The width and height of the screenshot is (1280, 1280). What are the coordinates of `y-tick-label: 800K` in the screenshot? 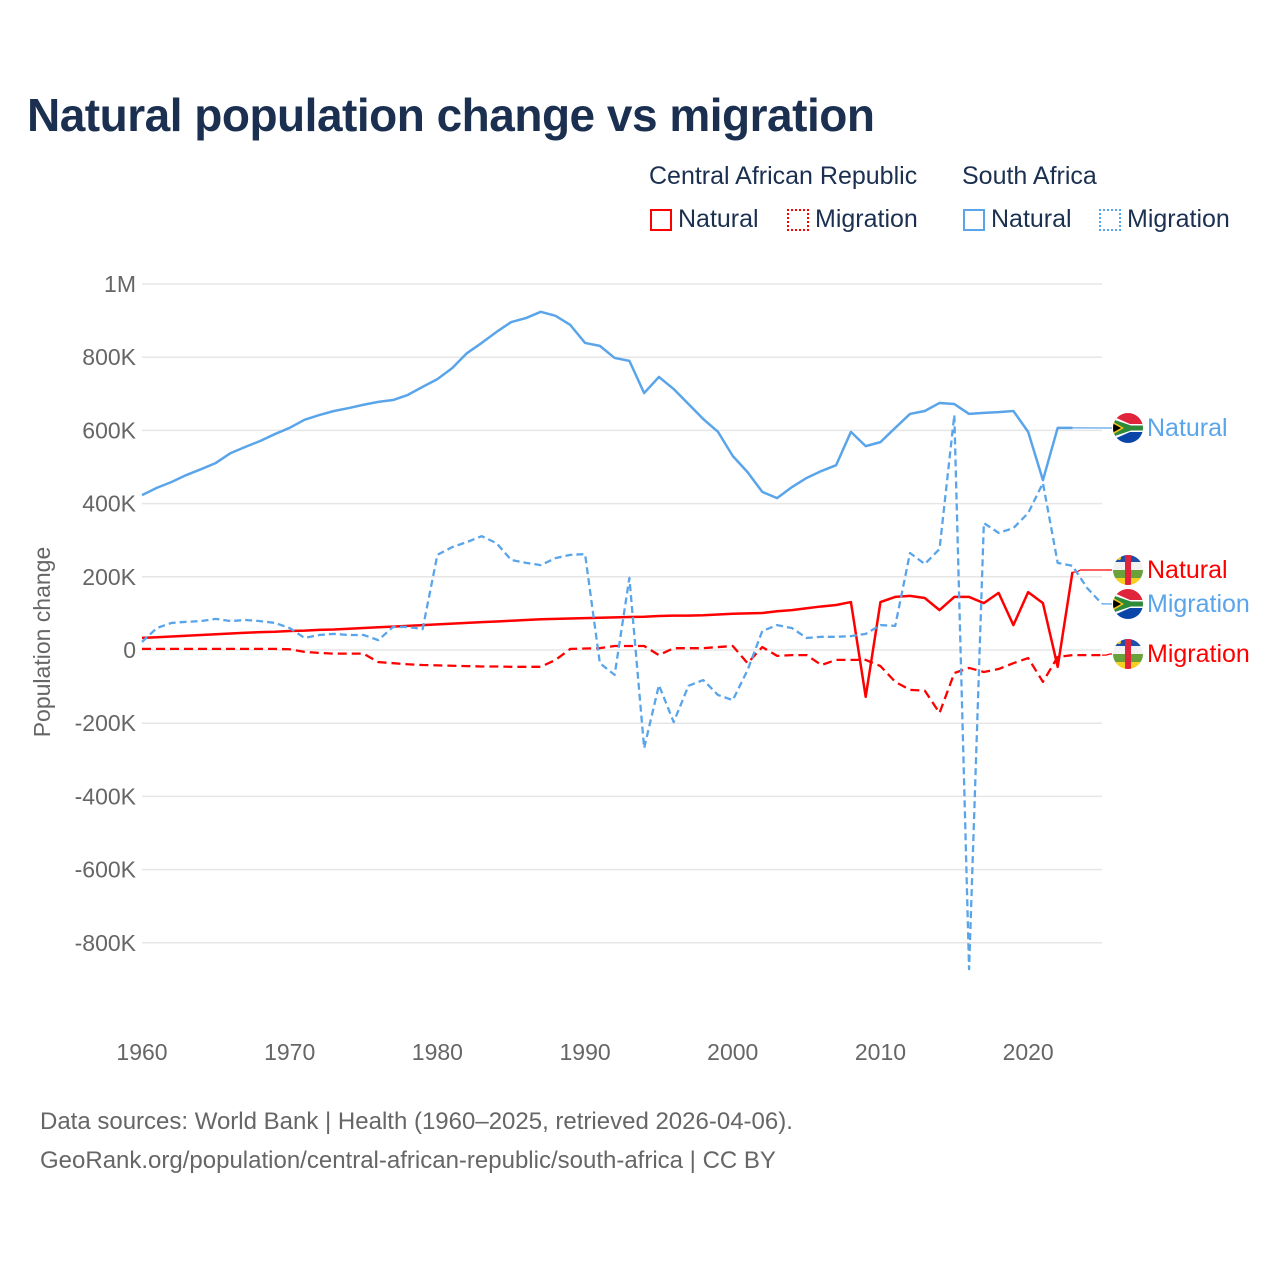 It's located at (109, 357).